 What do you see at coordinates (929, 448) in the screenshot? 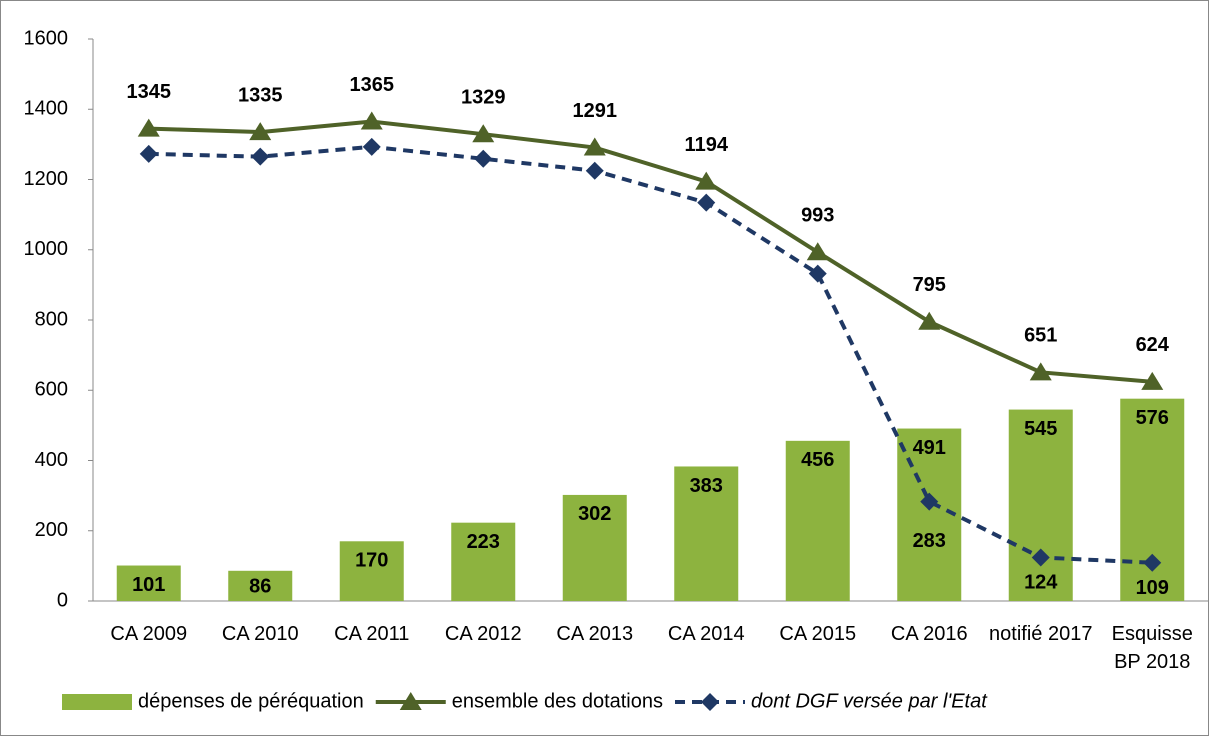
I see `data-label: 491` at bounding box center [929, 448].